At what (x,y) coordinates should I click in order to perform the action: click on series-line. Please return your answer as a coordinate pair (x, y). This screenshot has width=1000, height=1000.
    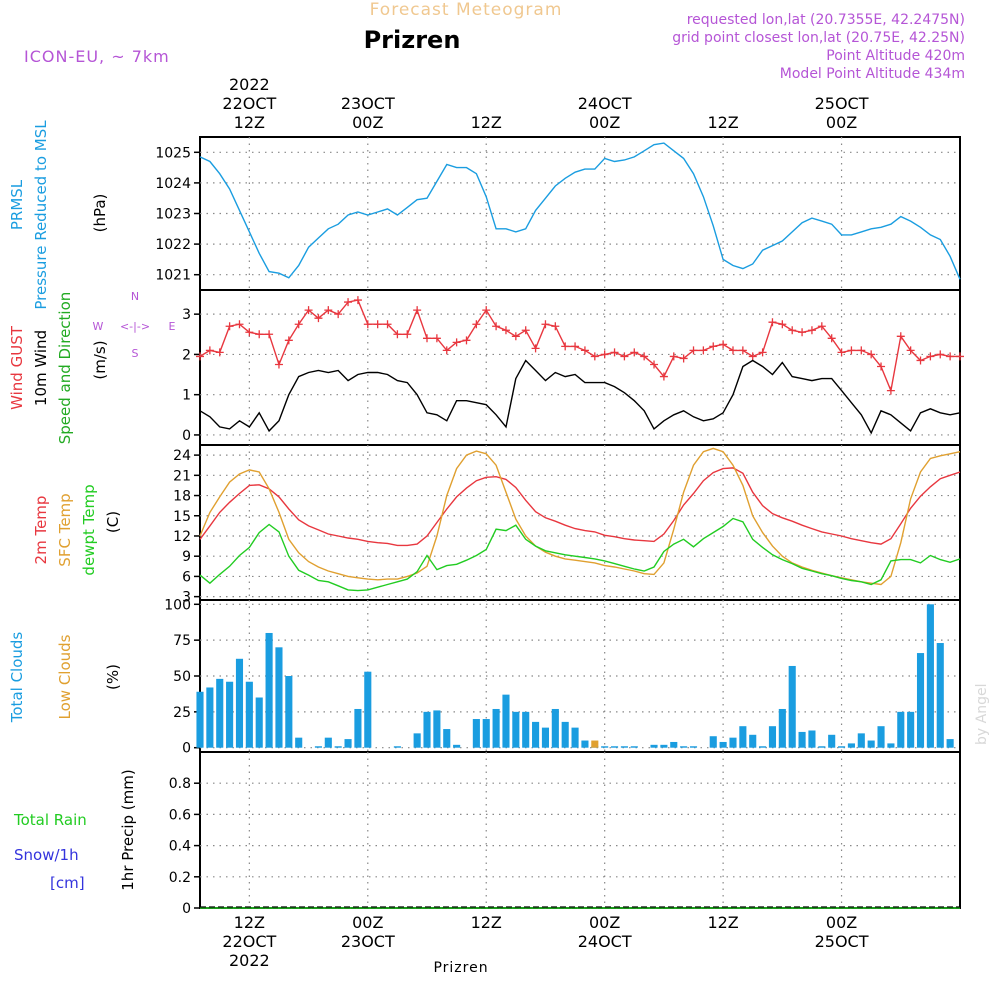
    Looking at the image, I should click on (580, 507).